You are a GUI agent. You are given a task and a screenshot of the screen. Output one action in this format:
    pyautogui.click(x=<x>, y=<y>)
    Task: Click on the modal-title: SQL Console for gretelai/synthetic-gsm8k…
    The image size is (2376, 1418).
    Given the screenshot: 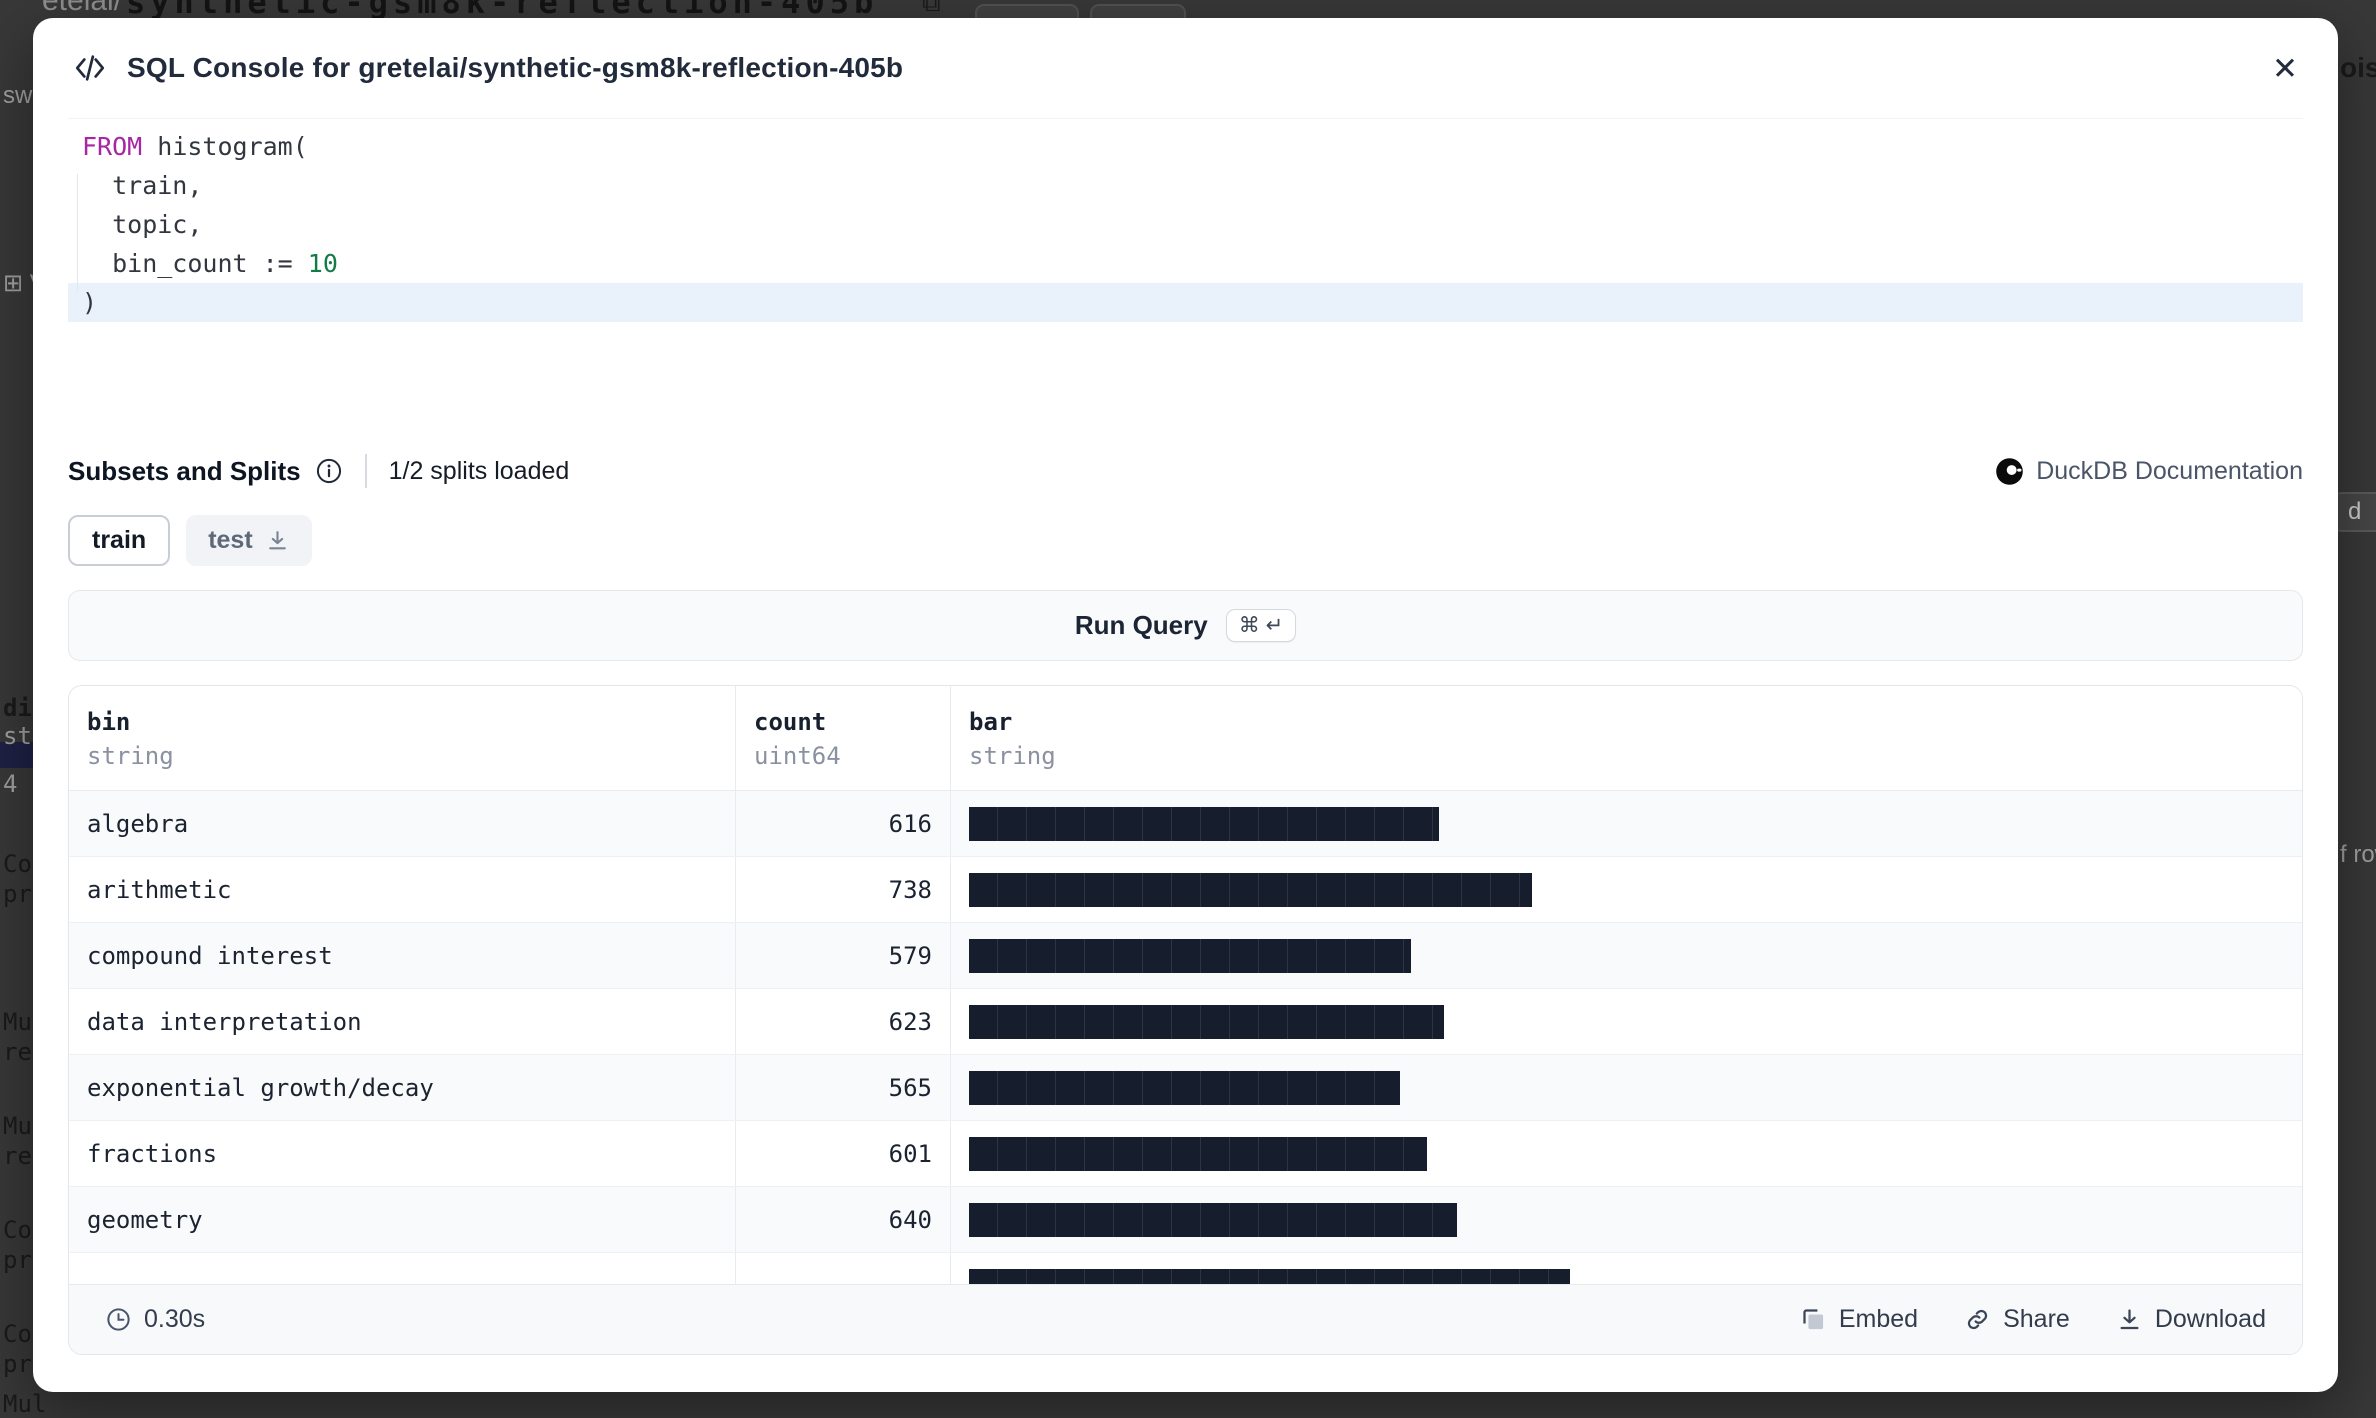 What is the action you would take?
    pyautogui.click(x=515, y=67)
    